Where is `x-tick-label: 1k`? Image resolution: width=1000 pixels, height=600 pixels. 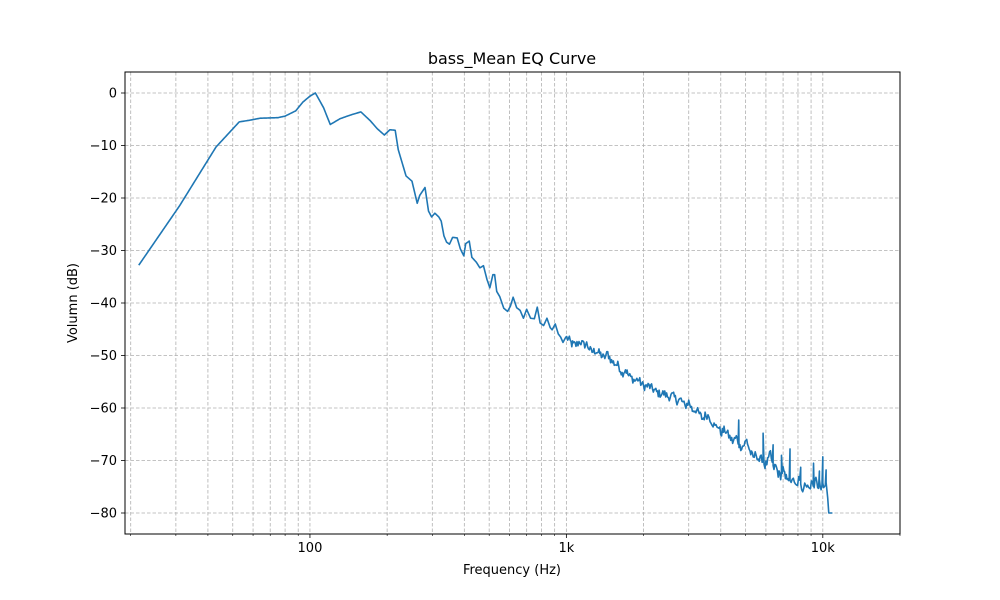 x-tick-label: 1k is located at coordinates (566, 548).